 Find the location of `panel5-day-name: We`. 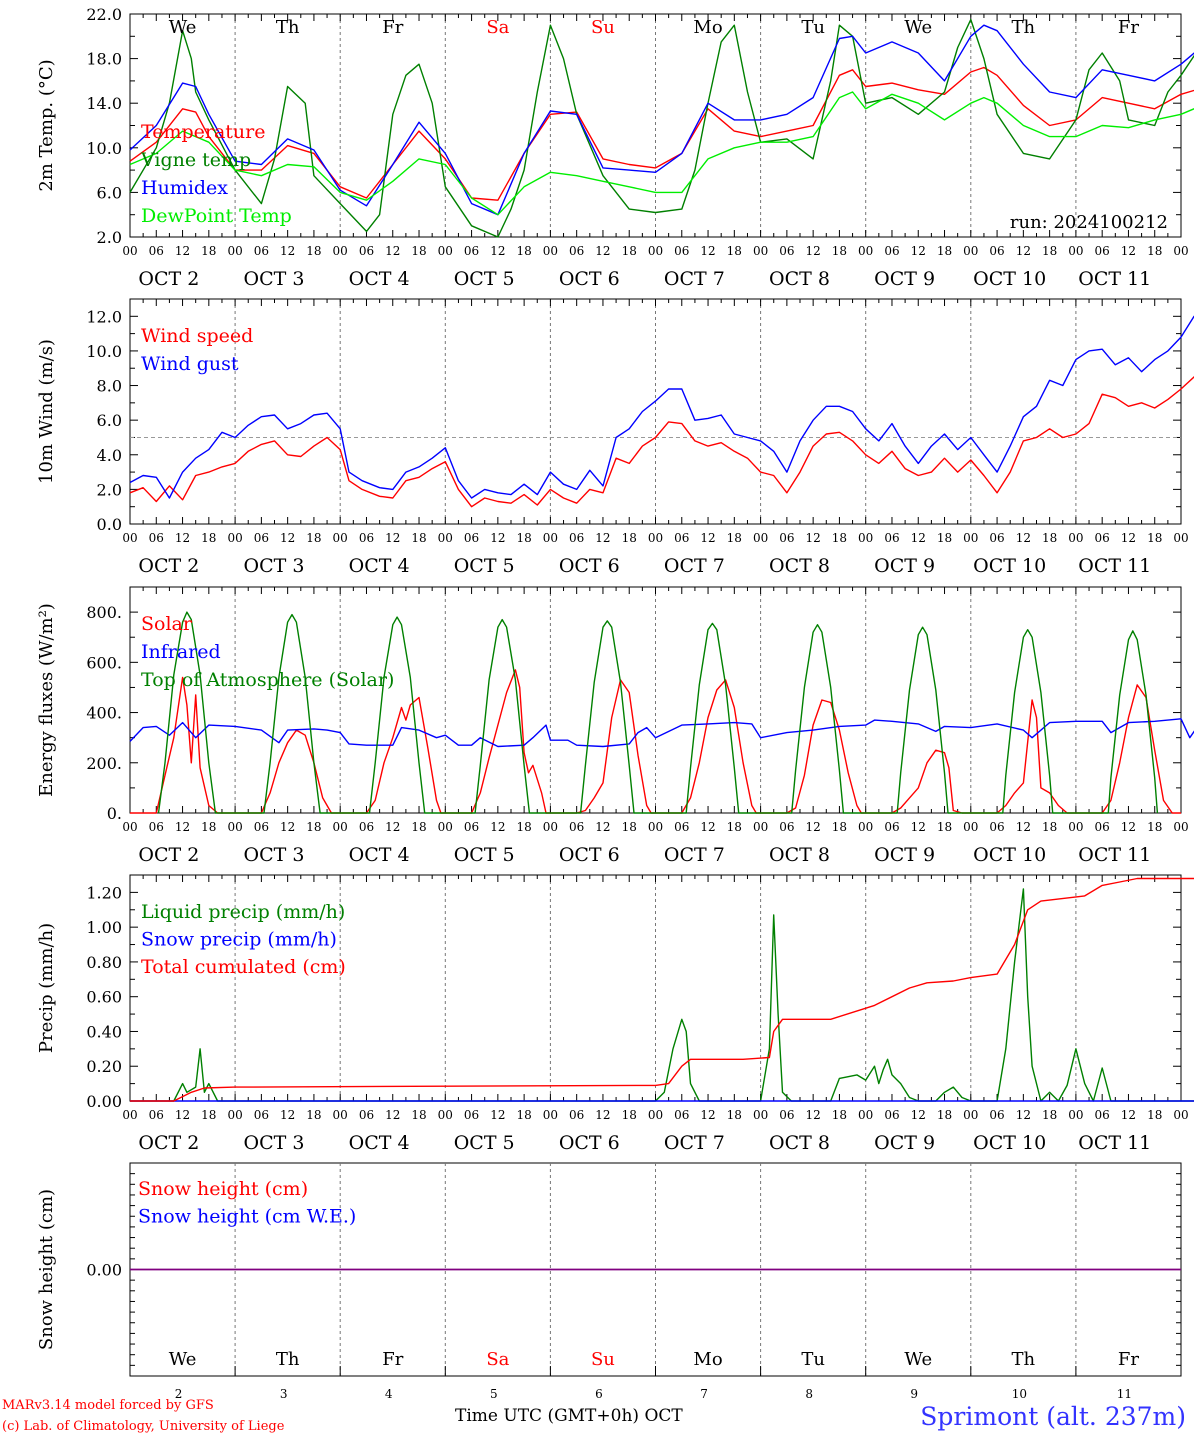

panel5-day-name: We is located at coordinates (183, 1359).